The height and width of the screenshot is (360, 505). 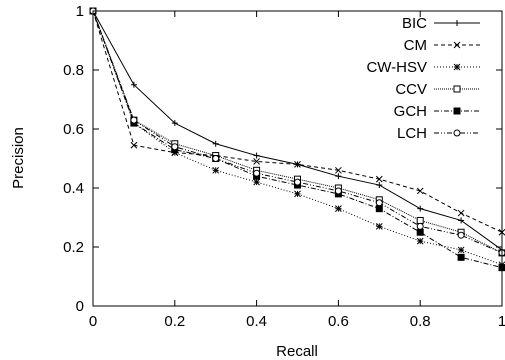 I want to click on x-axis-label: Recall, so click(x=297, y=351).